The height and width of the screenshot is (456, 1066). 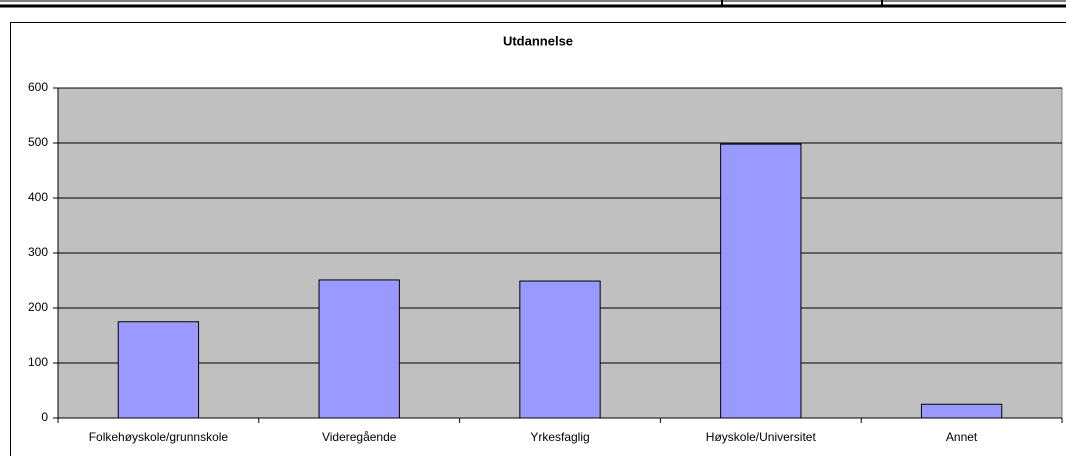 What do you see at coordinates (38, 362) in the screenshot?
I see `y-tick-label: 100` at bounding box center [38, 362].